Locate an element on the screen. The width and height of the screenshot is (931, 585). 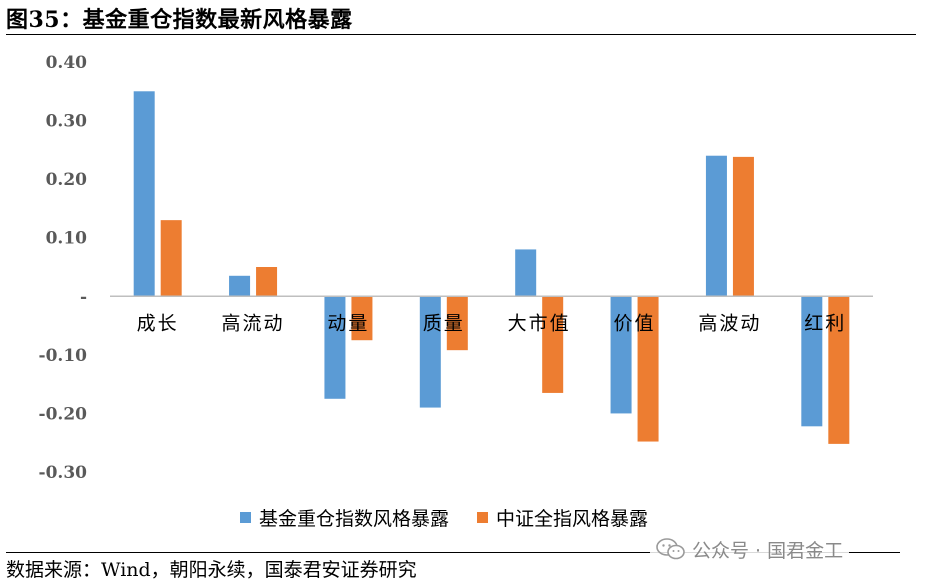
legend-label-series-1: 基金重仓指数风格暴露 is located at coordinates (354, 519).